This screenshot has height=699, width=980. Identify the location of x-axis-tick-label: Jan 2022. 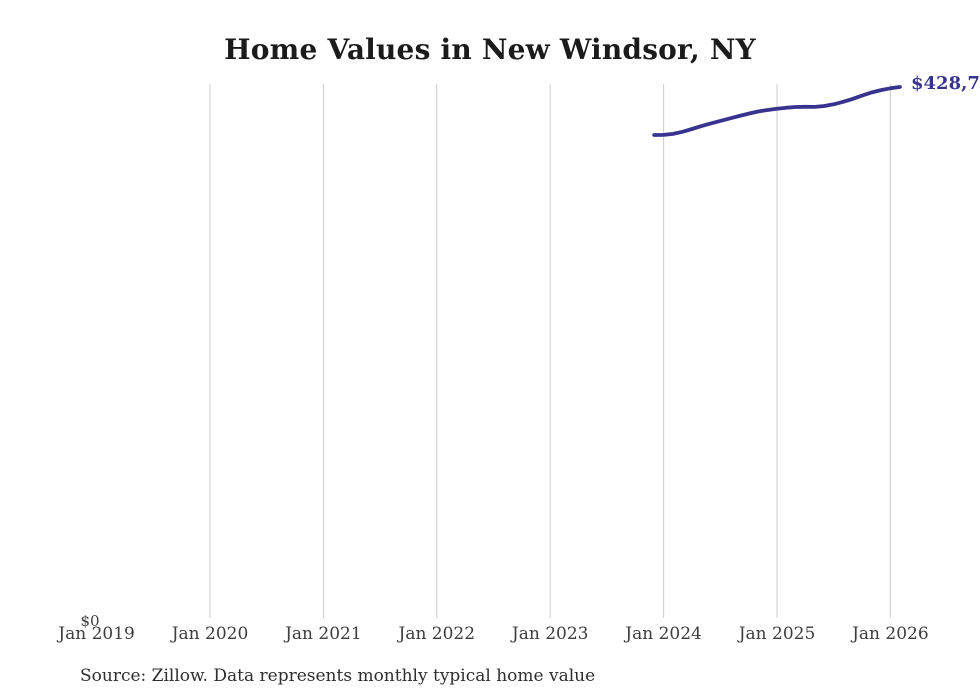
(437, 634).